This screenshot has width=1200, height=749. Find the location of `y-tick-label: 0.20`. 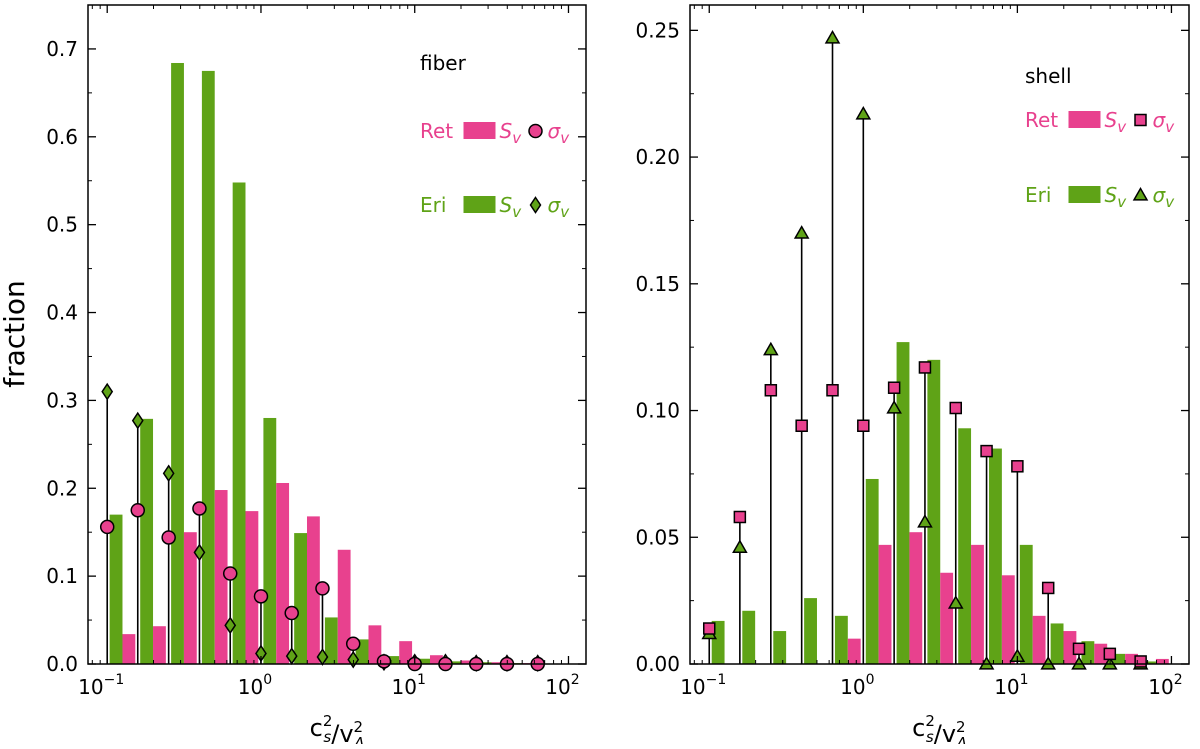

y-tick-label: 0.20 is located at coordinates (657, 157).